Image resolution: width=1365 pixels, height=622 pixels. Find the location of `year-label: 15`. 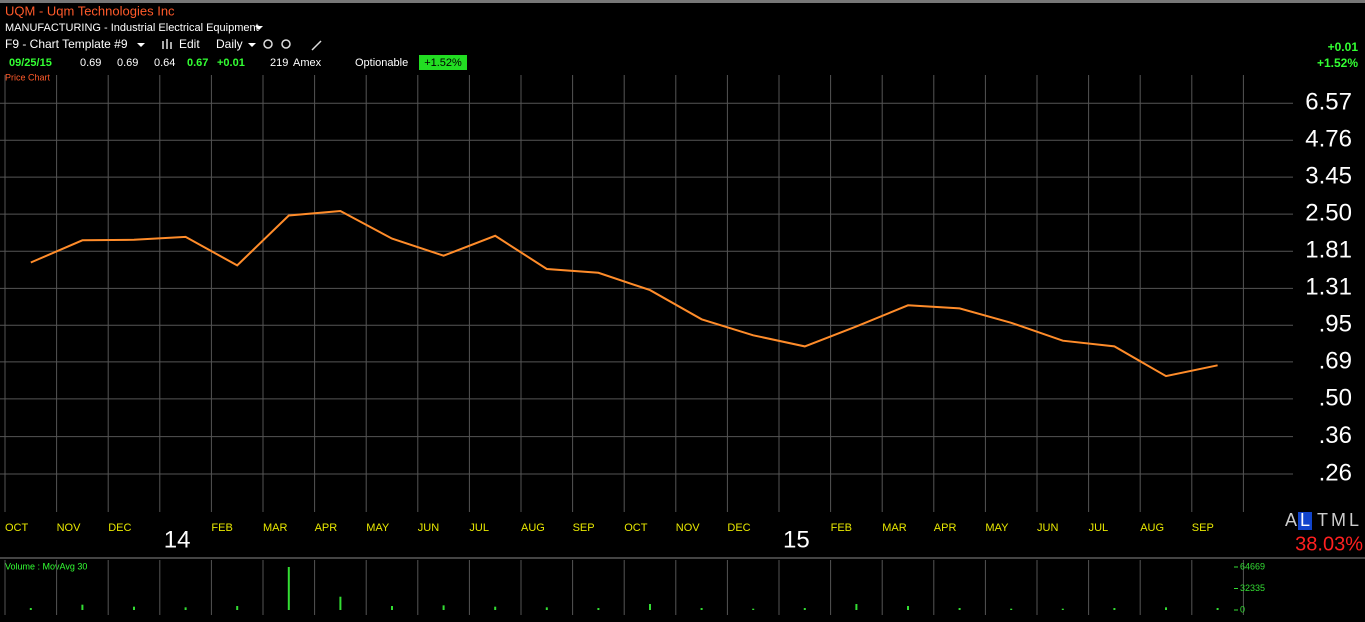

year-label: 15 is located at coordinates (796, 539).